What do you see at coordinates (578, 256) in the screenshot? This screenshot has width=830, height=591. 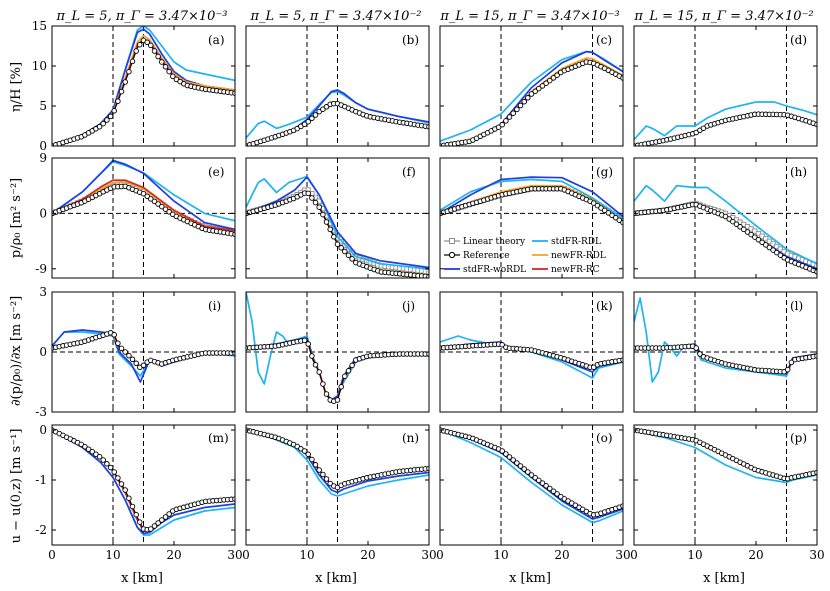 I see `legend-label-newfr-rdl: newFR-RDL` at bounding box center [578, 256].